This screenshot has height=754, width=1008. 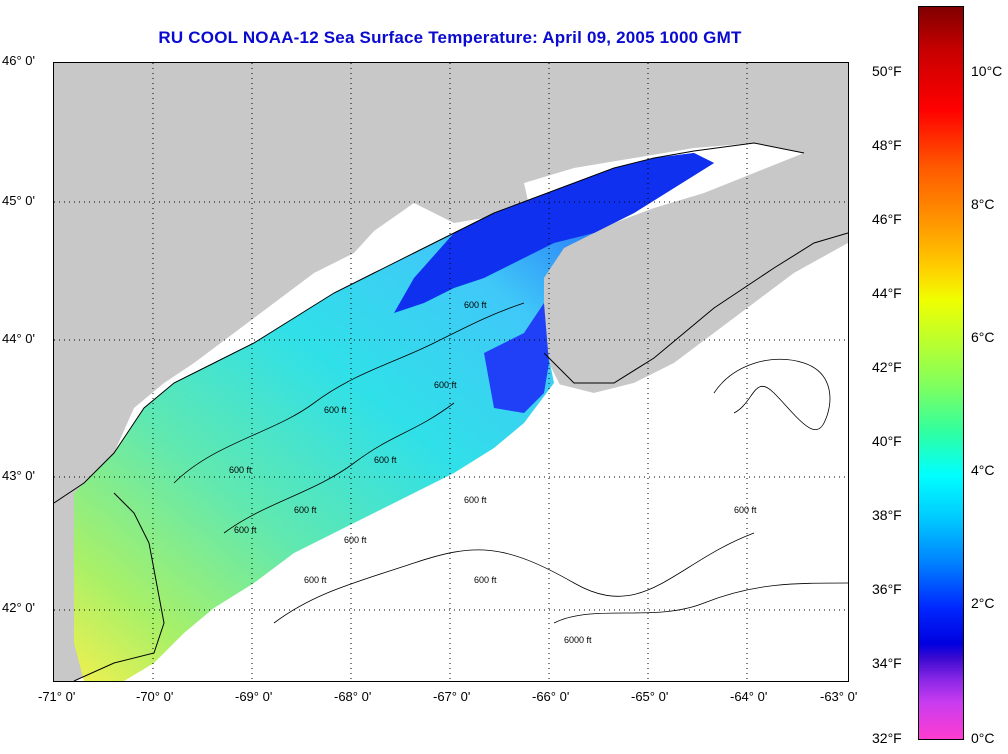 What do you see at coordinates (749, 696) in the screenshot?
I see `lon-label-64: -64° 0'` at bounding box center [749, 696].